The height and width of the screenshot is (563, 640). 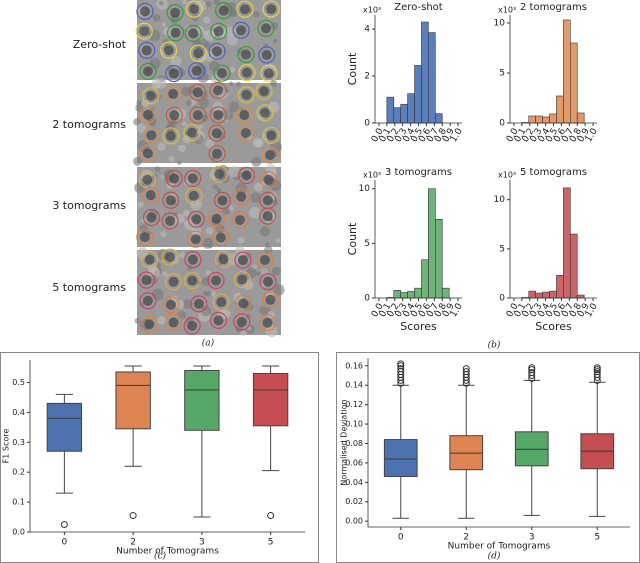 I want to click on strip-label: Zero-shot, so click(x=100, y=44).